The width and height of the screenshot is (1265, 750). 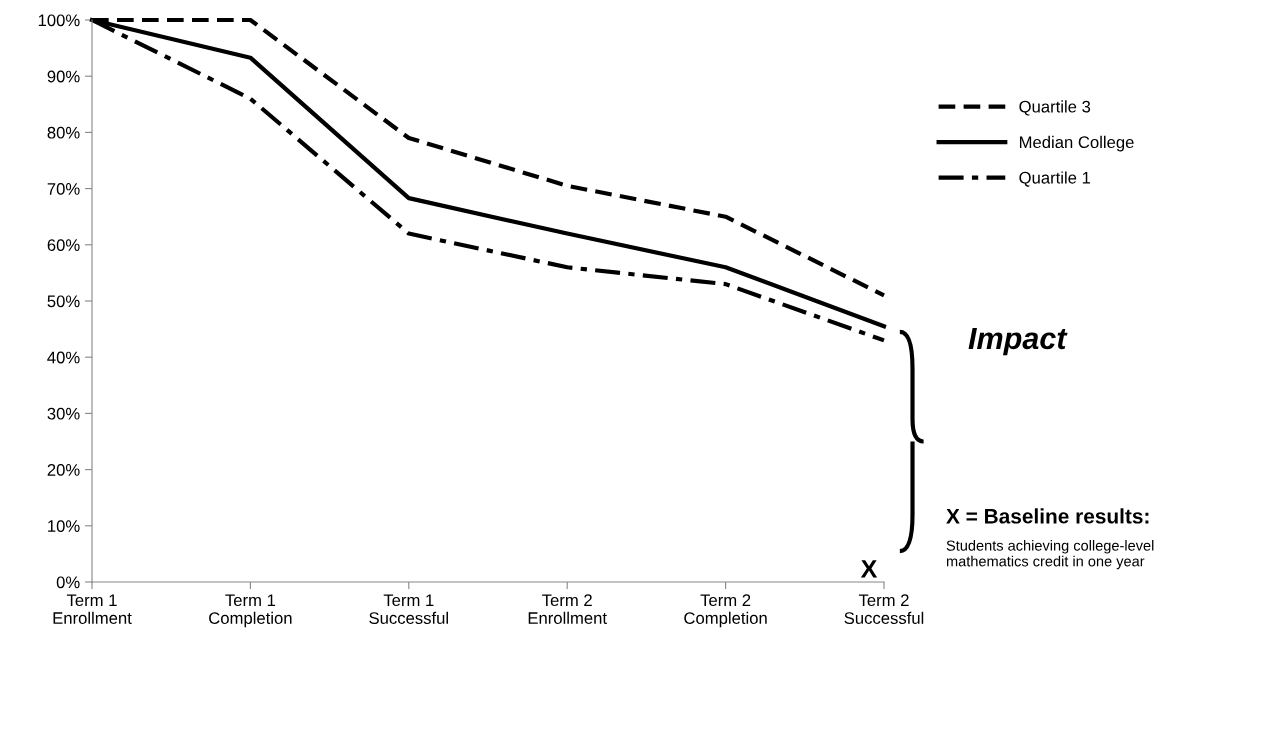 What do you see at coordinates (64, 526) in the screenshot?
I see `y-tick-label: 10%` at bounding box center [64, 526].